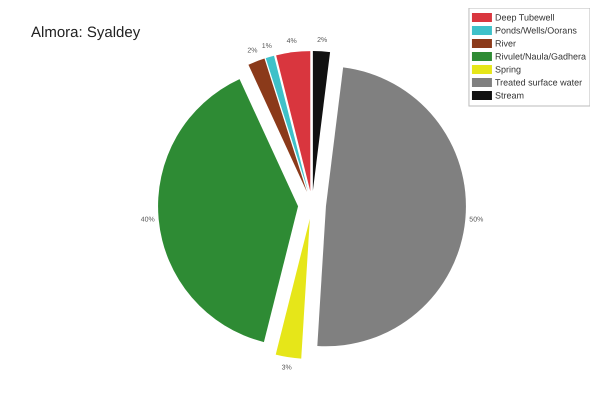 Image resolution: width=598 pixels, height=402 pixels. I want to click on legend-label: Stream, so click(509, 95).